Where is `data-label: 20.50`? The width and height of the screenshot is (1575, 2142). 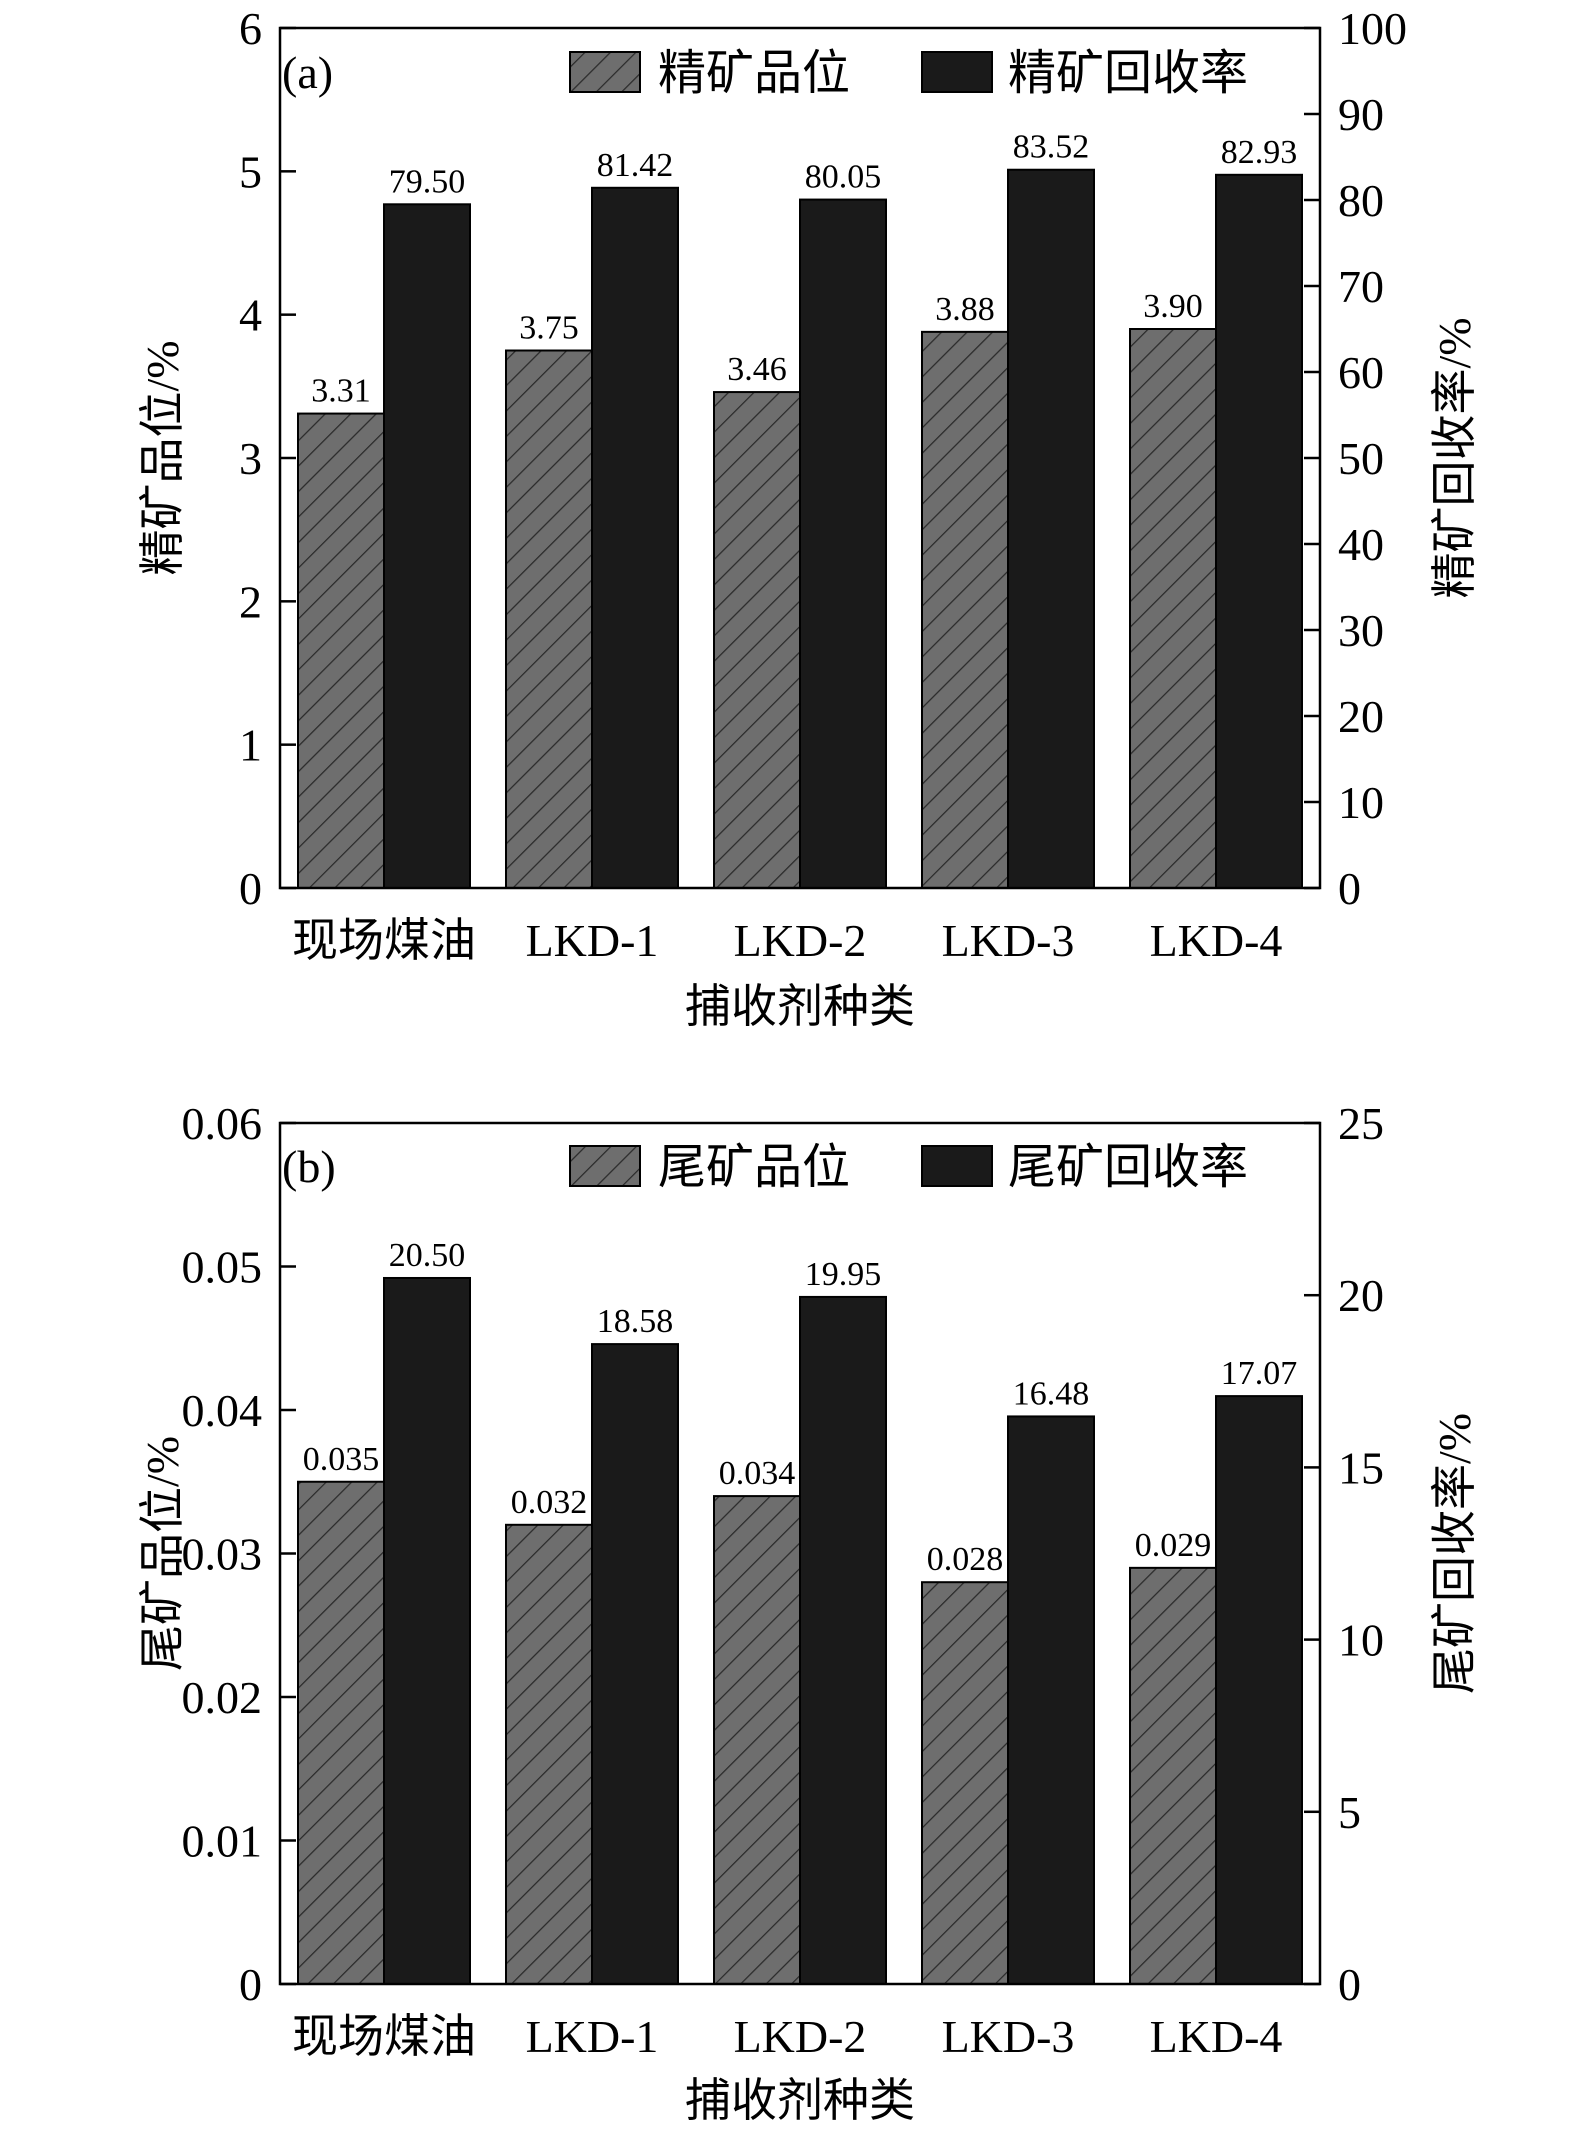
data-label: 20.50 is located at coordinates (427, 1255).